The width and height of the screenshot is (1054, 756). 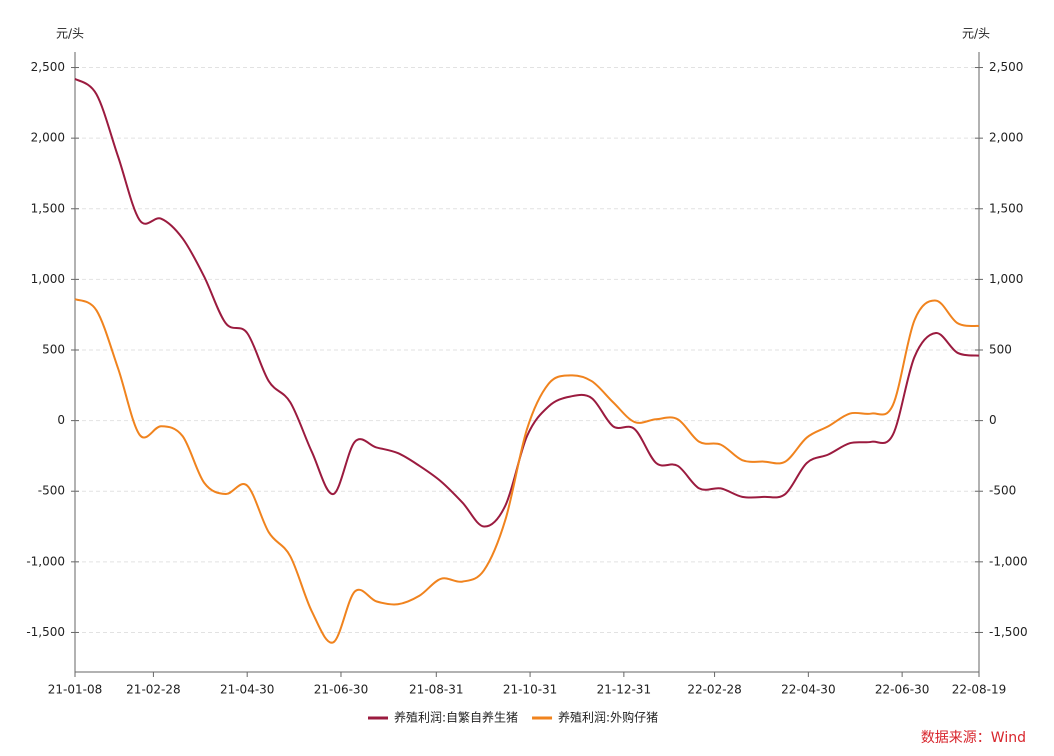 What do you see at coordinates (53, 349) in the screenshot?
I see `y-tick-label: 500` at bounding box center [53, 349].